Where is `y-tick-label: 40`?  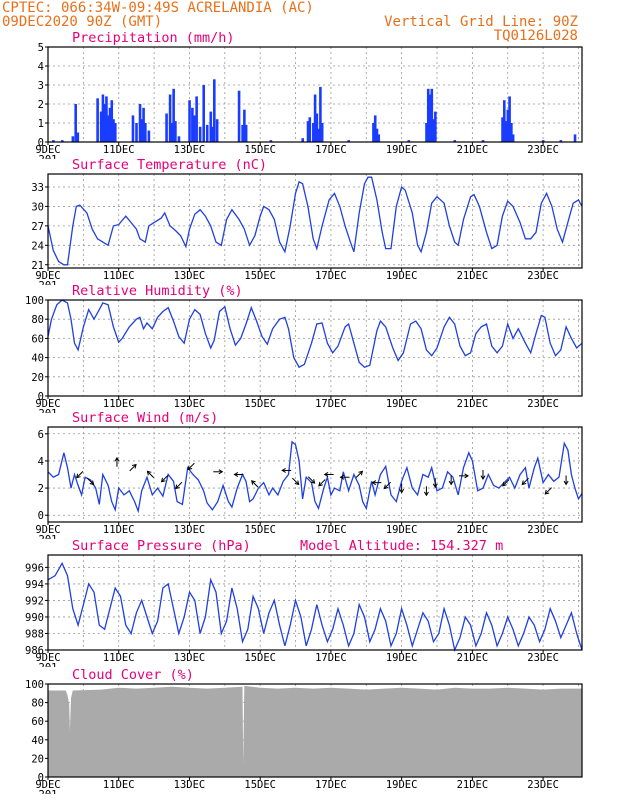
y-tick-label: 40 is located at coordinates (37, 359).